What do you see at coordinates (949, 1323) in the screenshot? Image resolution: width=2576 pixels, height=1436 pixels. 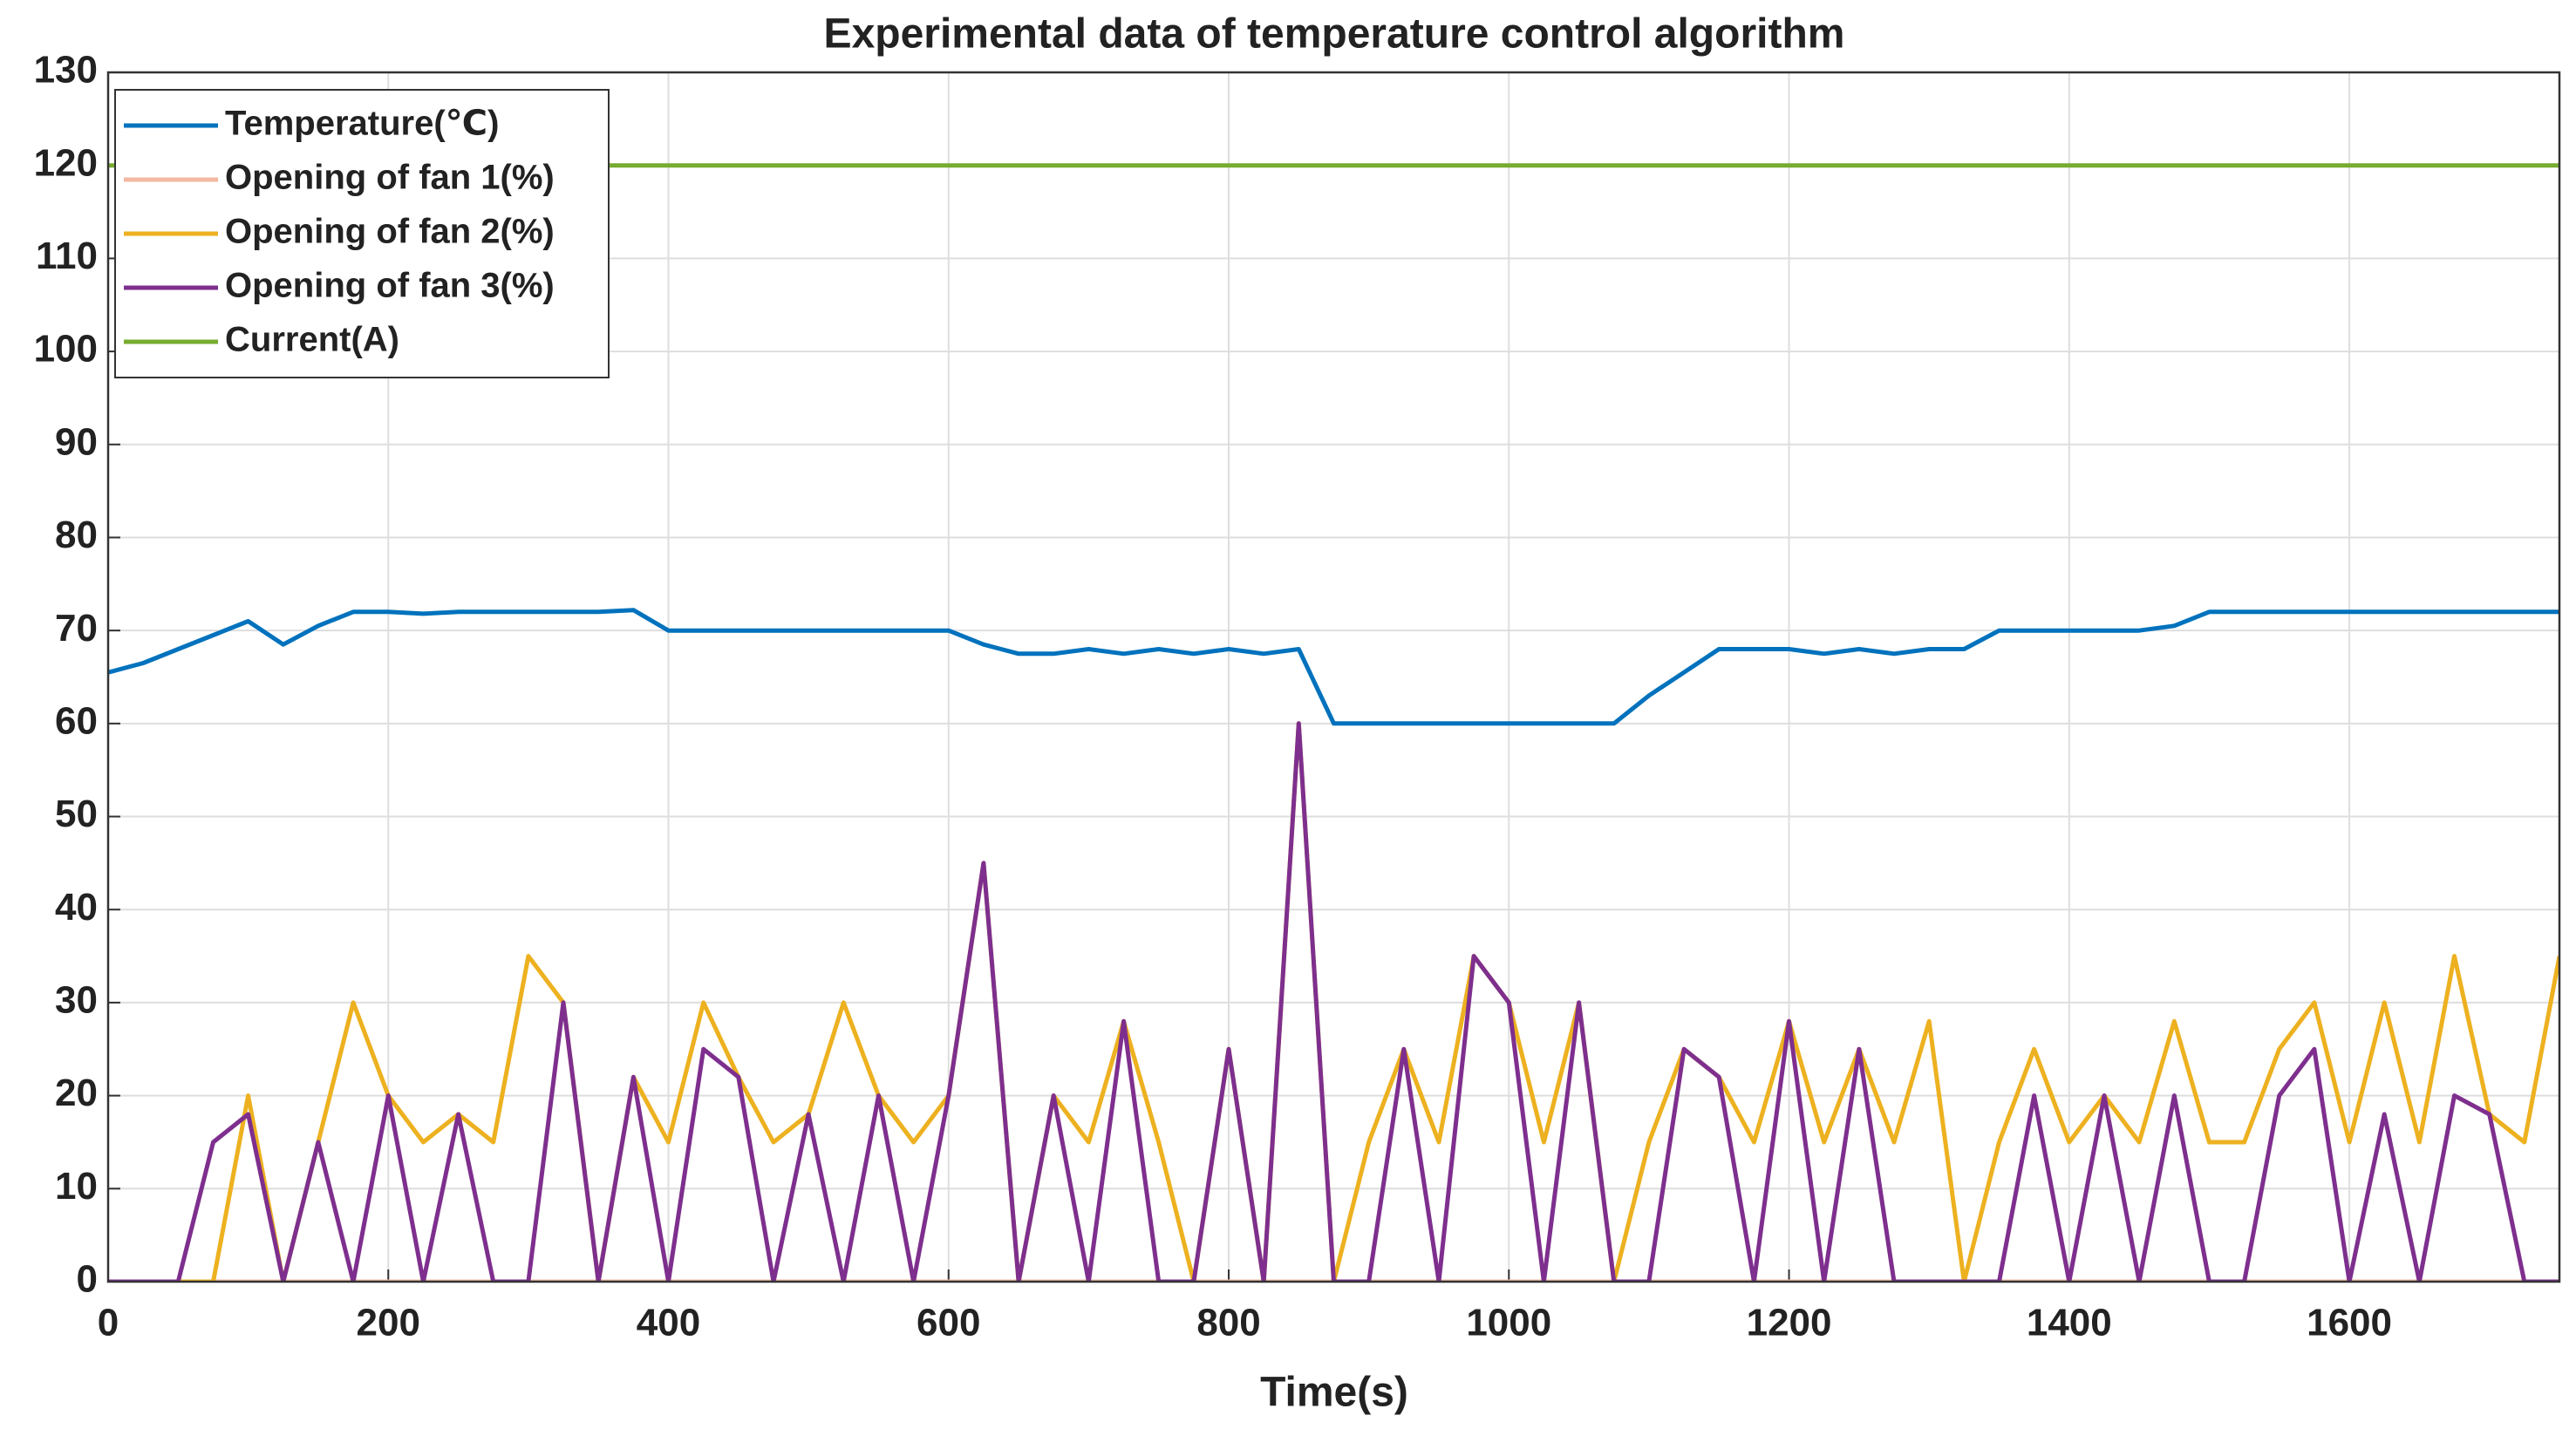 I see `x-tick-label: 600` at bounding box center [949, 1323].